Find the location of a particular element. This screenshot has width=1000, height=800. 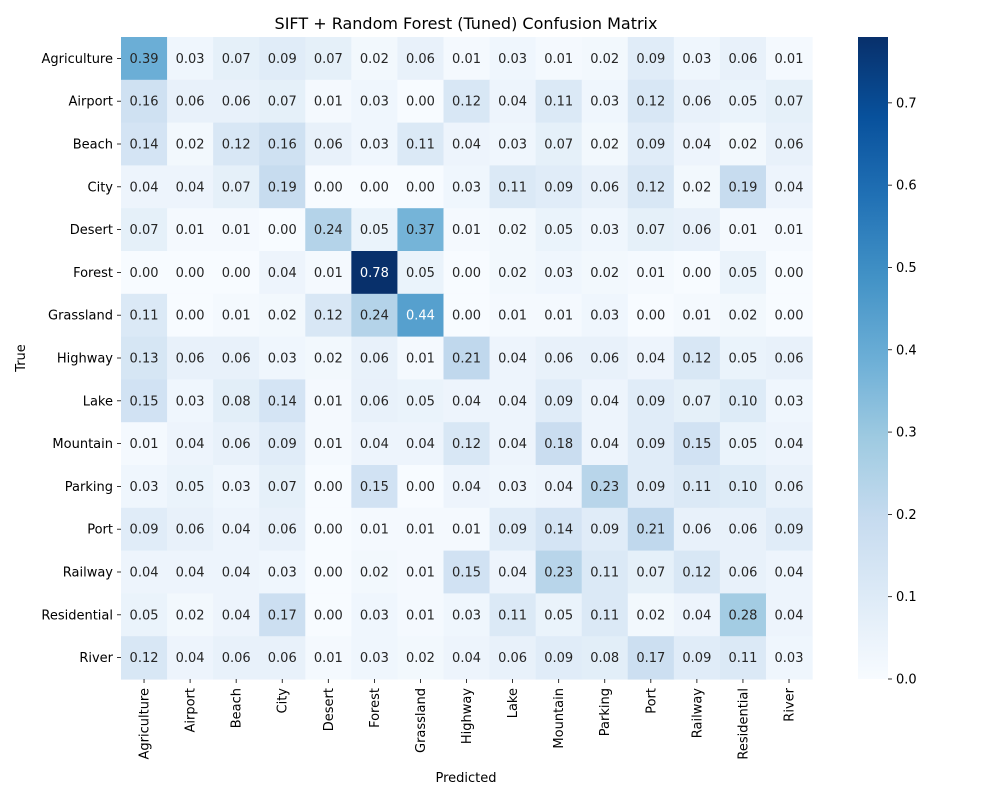

y-tick-label: Residential is located at coordinates (77, 615).